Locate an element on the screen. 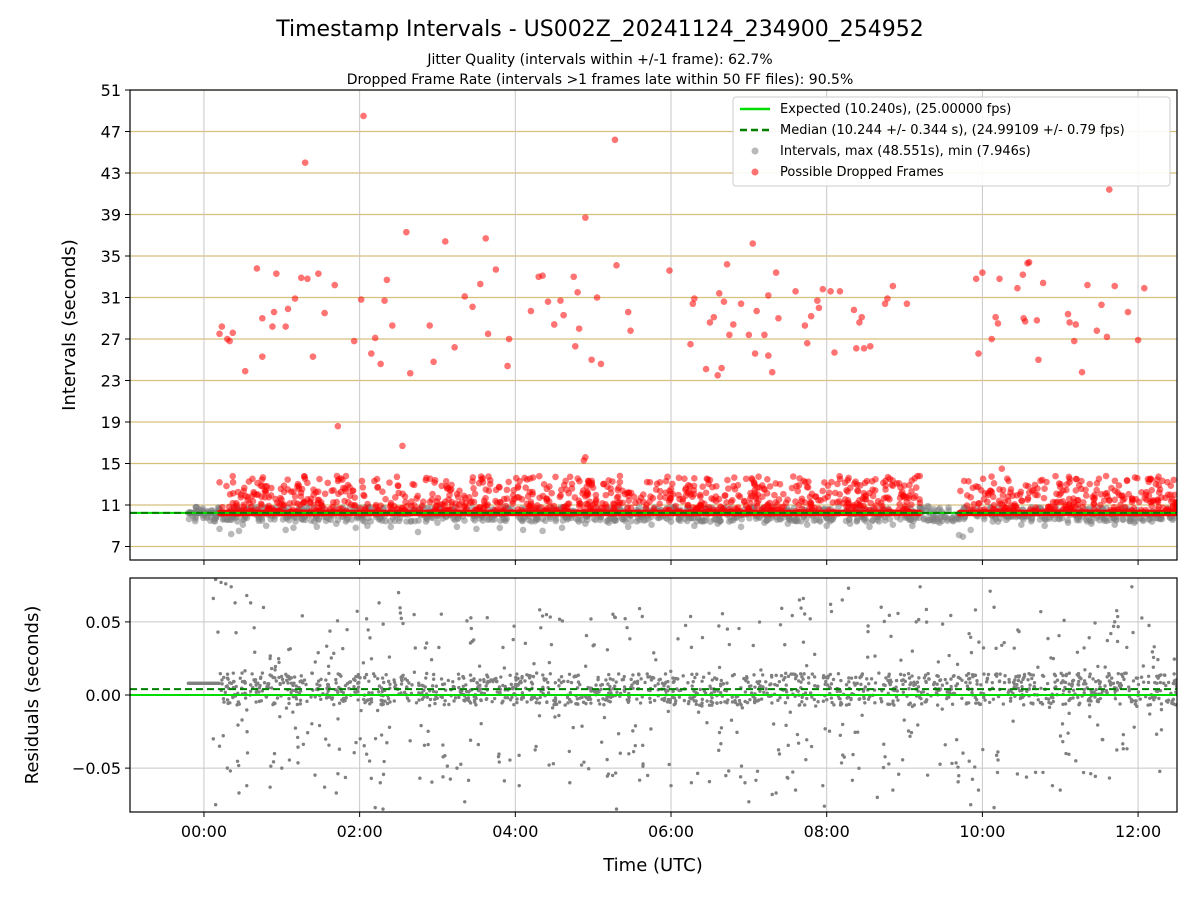  top-ytick-label: 19 is located at coordinates (111, 422).